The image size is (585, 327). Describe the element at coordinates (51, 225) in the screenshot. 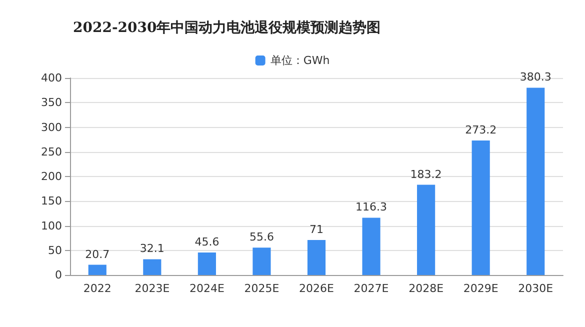

I see `y-tick-label: 100` at that location.